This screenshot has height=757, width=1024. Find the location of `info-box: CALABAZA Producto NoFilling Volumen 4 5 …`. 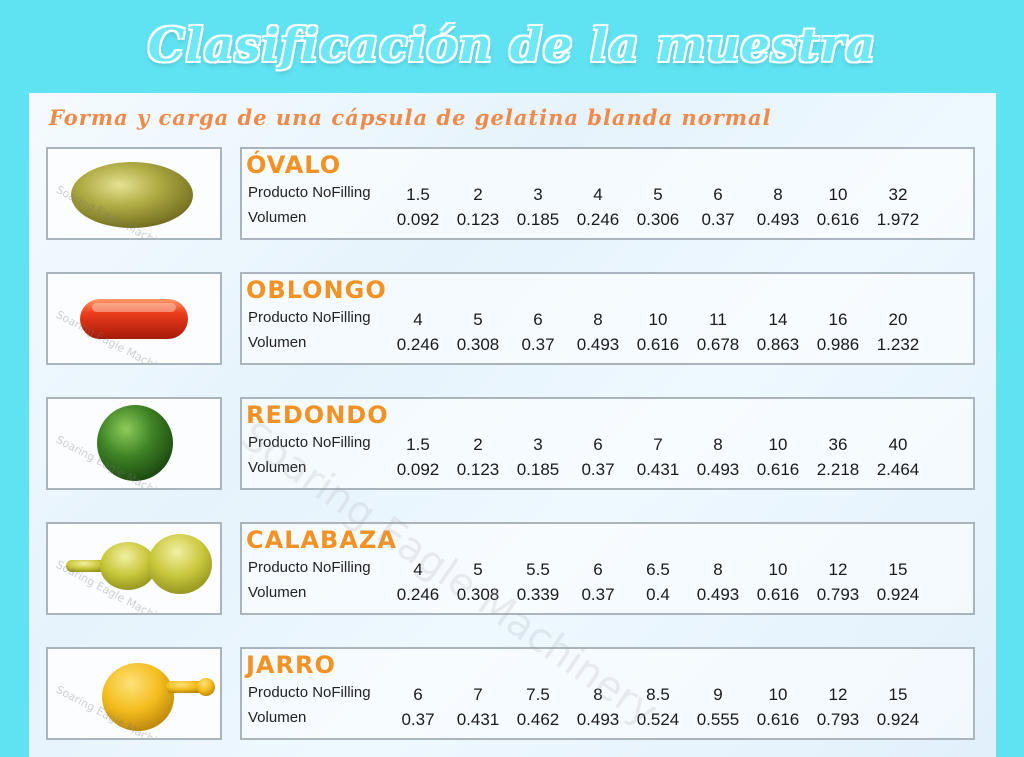

info-box: CALABAZA Producto NoFilling Volumen 4 5 … is located at coordinates (607, 568).